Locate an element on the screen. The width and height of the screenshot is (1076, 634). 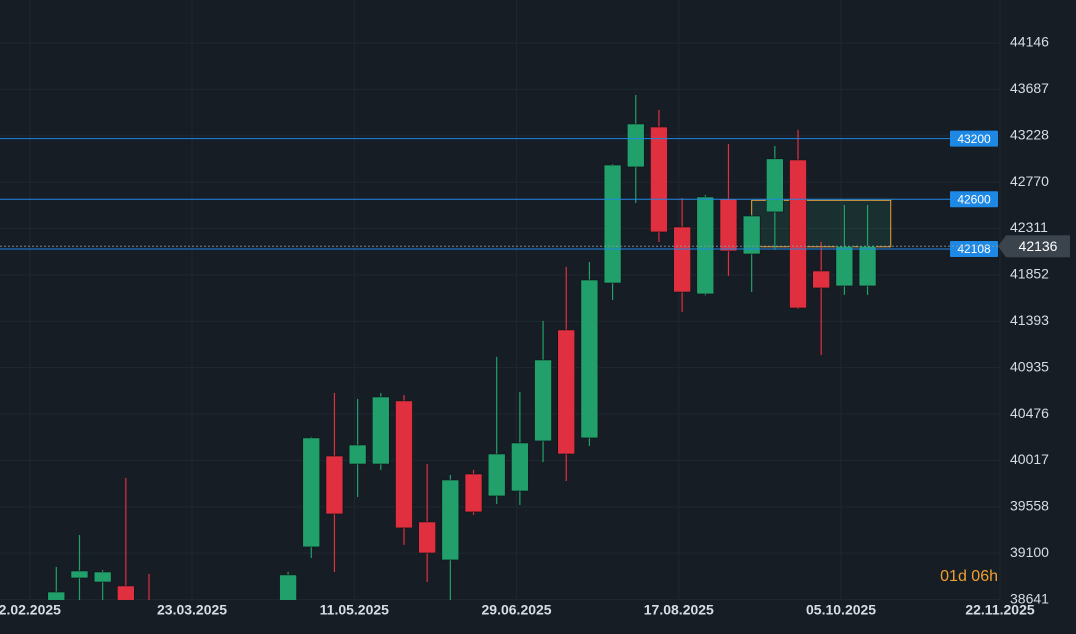
x-tick-label: 17.08.2025 is located at coordinates (679, 610).